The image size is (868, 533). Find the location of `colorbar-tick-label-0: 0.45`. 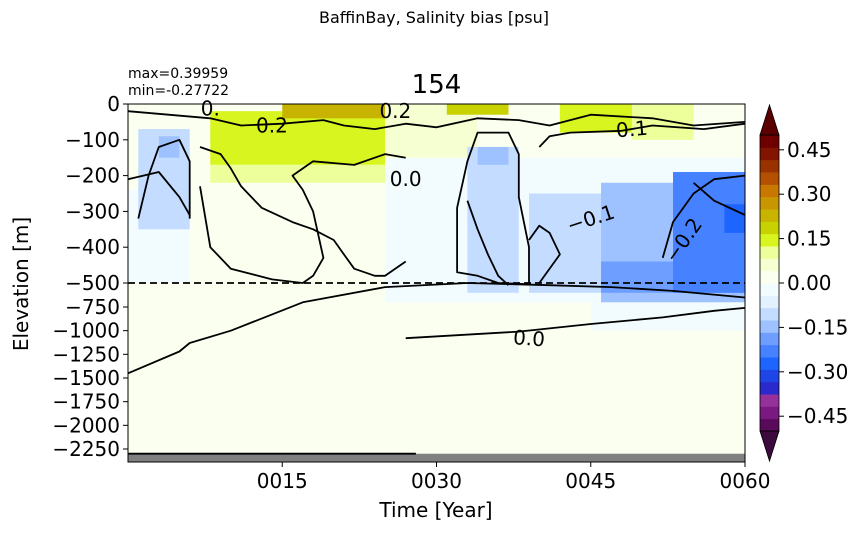

colorbar-tick-label-0: 0.45 is located at coordinates (809, 150).